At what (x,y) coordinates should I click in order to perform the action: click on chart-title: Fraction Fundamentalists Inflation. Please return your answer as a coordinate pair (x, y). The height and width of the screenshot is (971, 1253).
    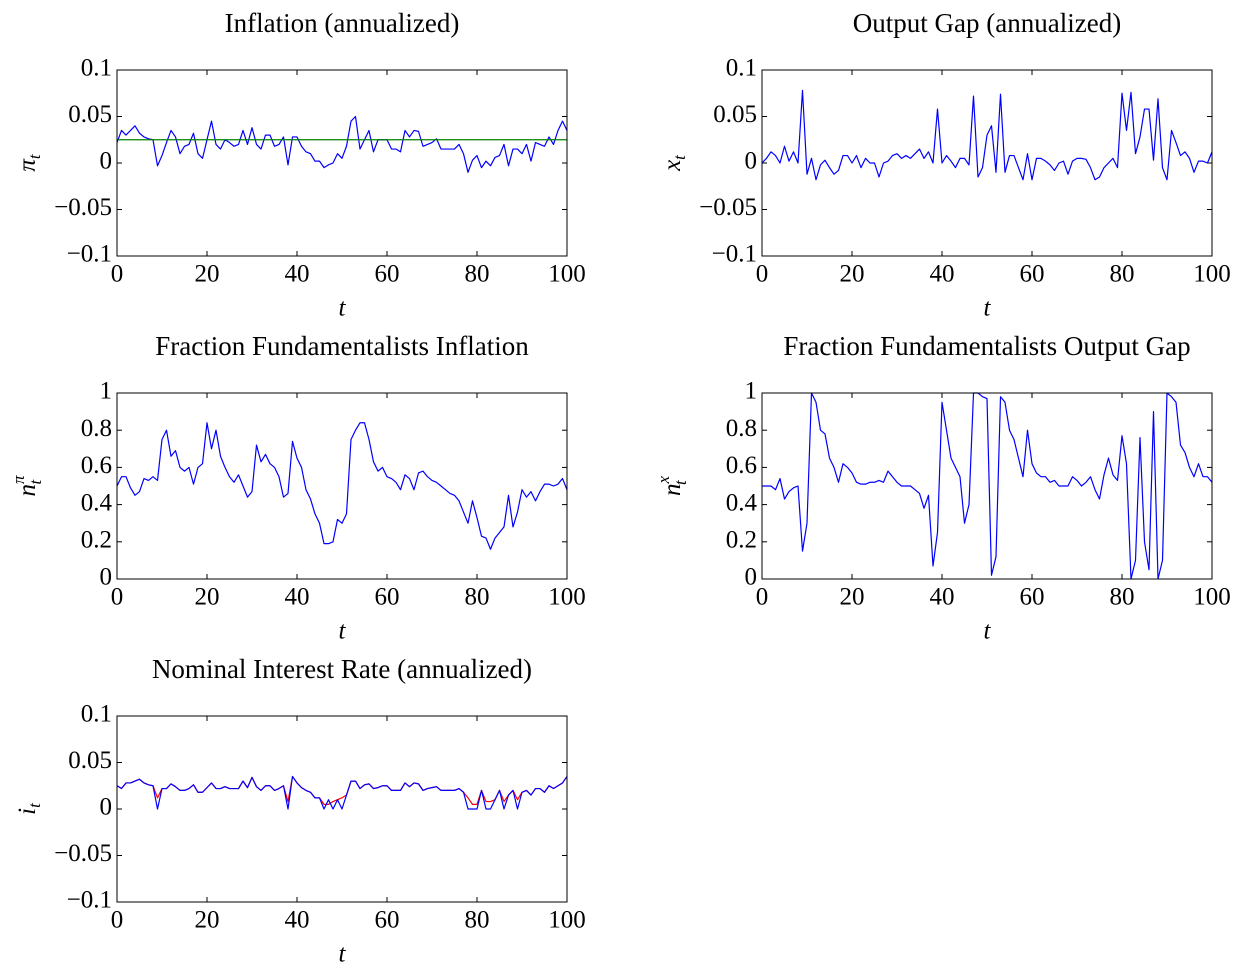
    Looking at the image, I should click on (342, 346).